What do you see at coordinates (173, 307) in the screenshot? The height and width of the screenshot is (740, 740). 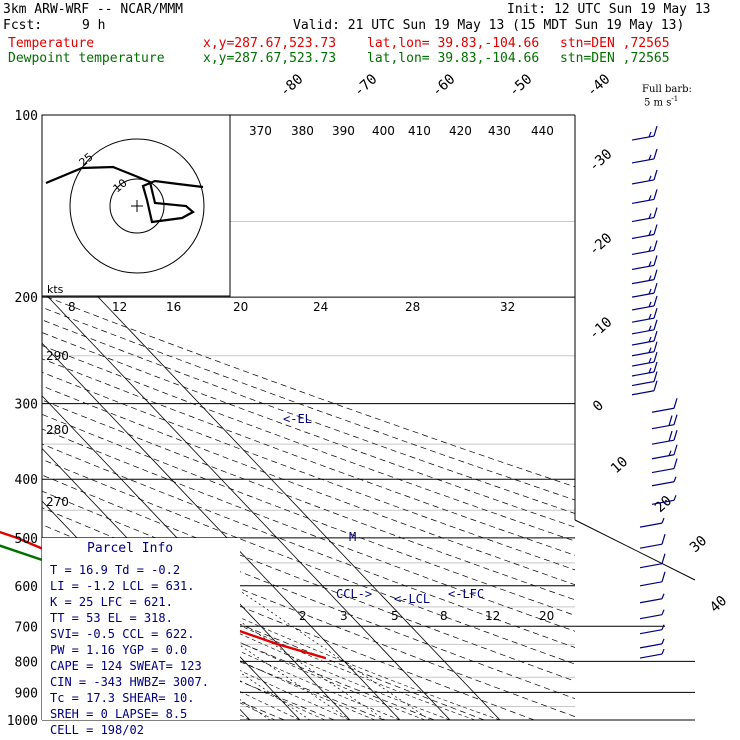 I see `wind-scale-label: 16` at bounding box center [173, 307].